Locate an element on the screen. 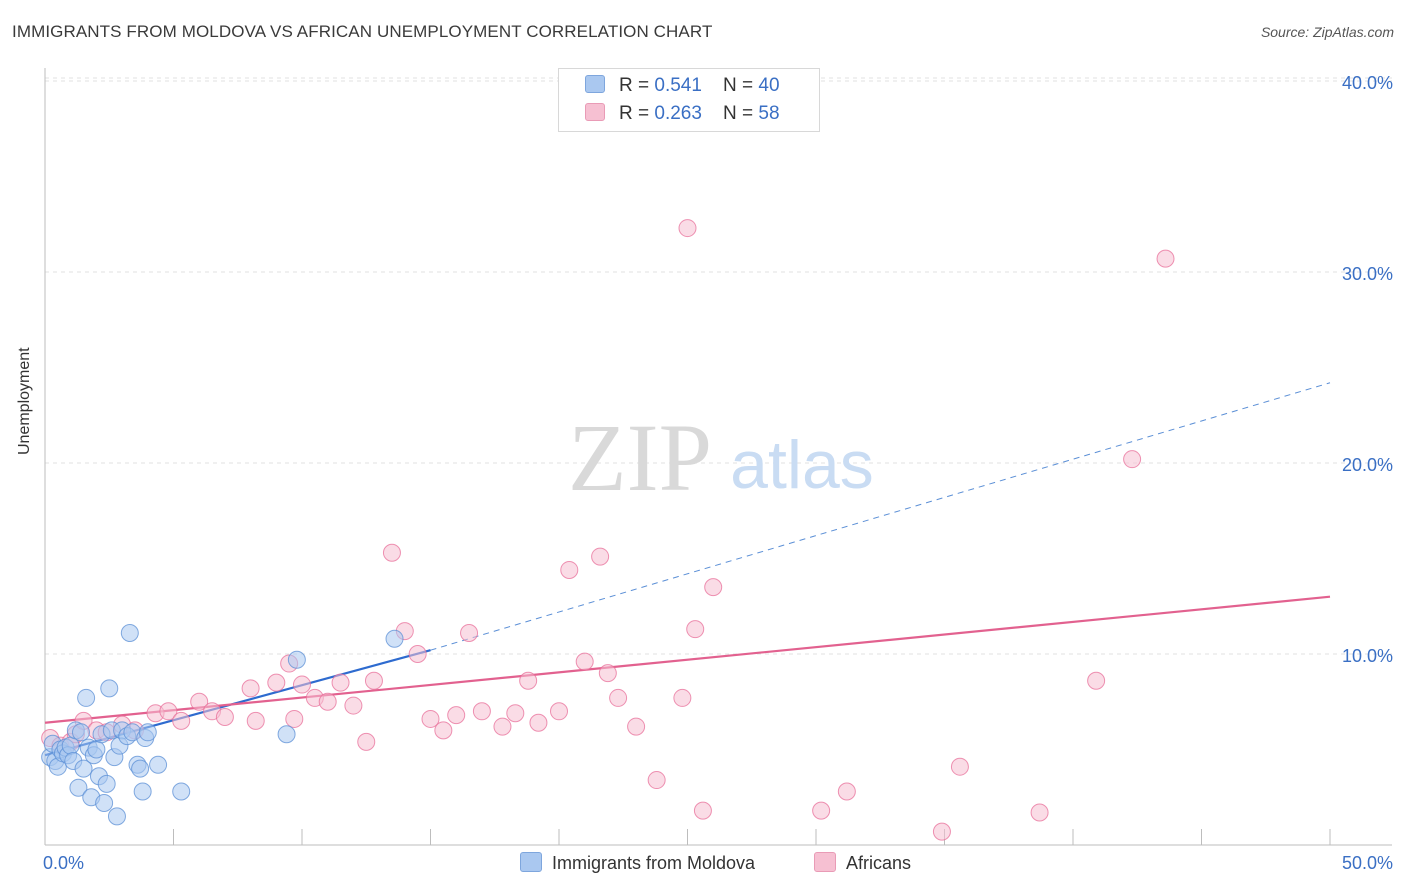  x-tick-label: 0.0% is located at coordinates (63, 863).